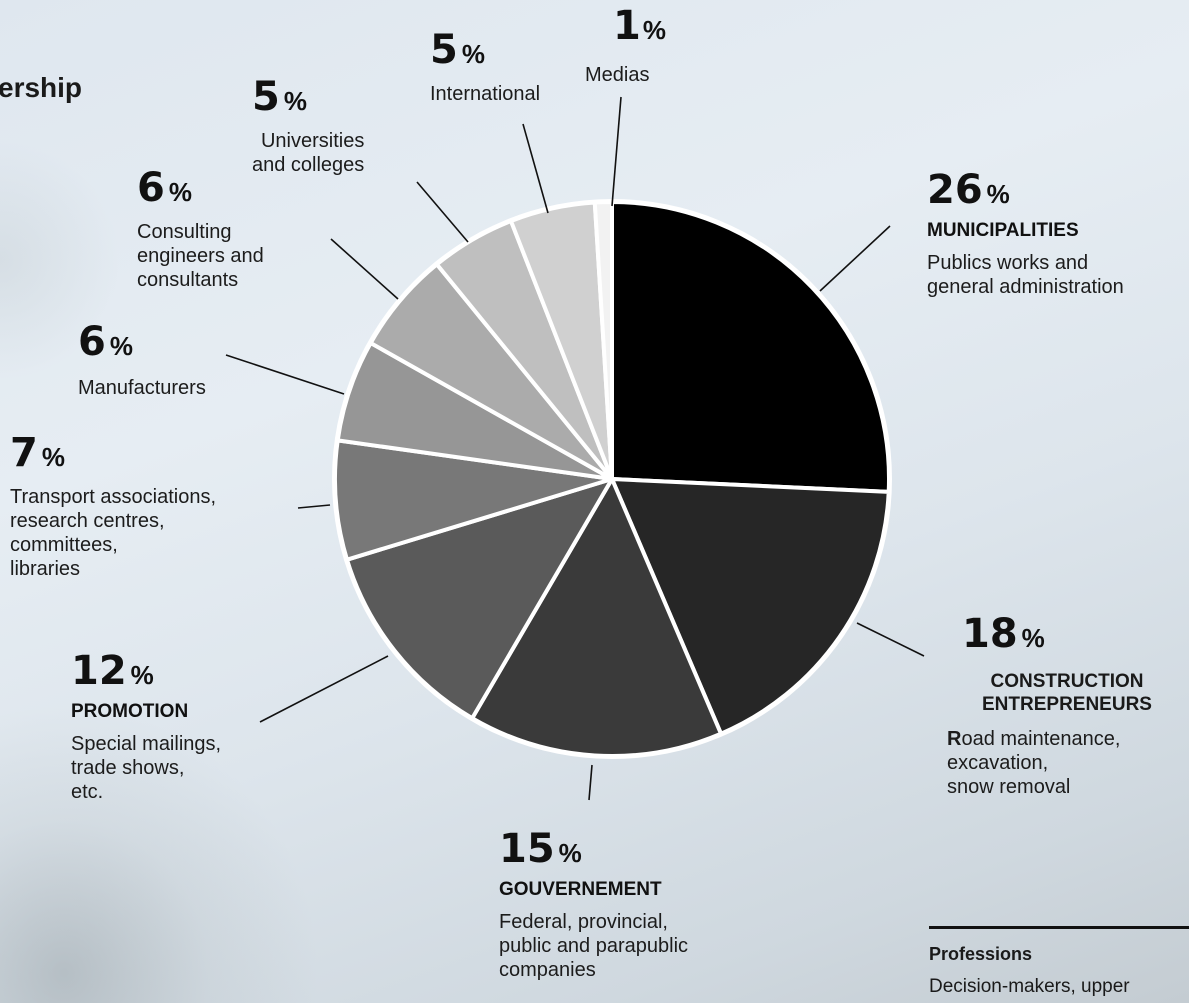 The image size is (1189, 1003). I want to click on category-construction: CONSTRUCTION ENTREPRENEURS, so click(1067, 693).